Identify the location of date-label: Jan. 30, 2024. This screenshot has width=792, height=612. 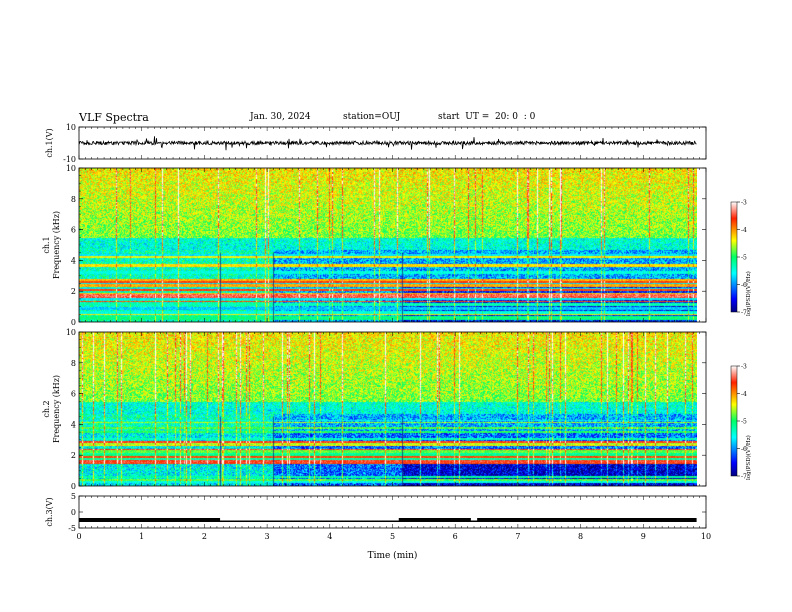
(280, 117).